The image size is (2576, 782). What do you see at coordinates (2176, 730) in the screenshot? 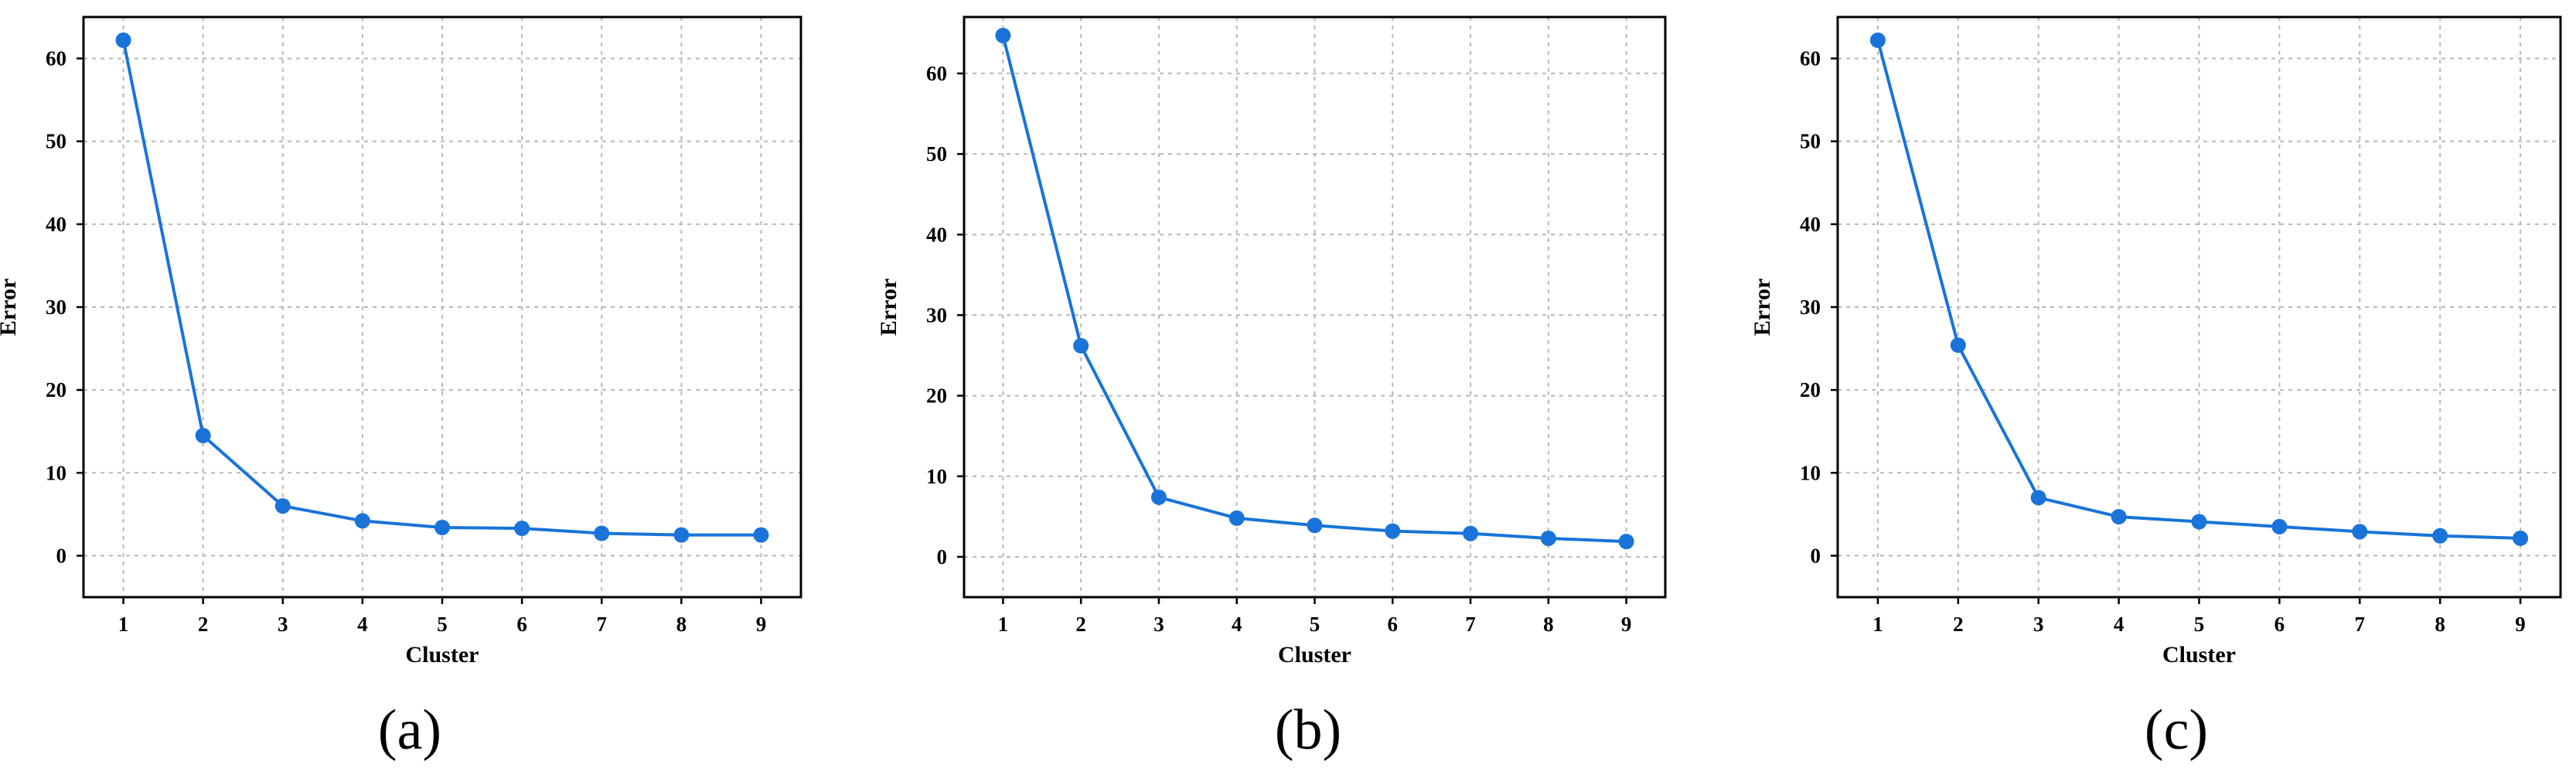
I see `panel-label: (c)` at bounding box center [2176, 730].